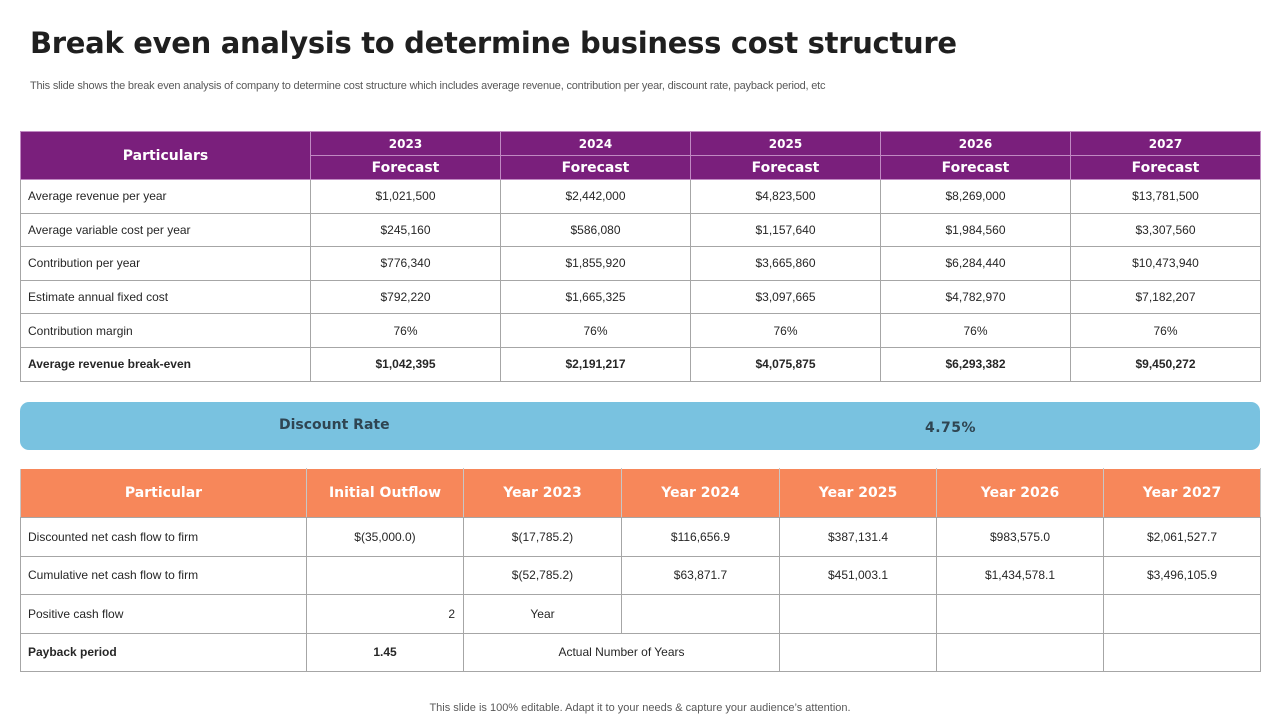  Describe the element at coordinates (595, 297) in the screenshot. I see `table-cell: $1,665,325` at that location.